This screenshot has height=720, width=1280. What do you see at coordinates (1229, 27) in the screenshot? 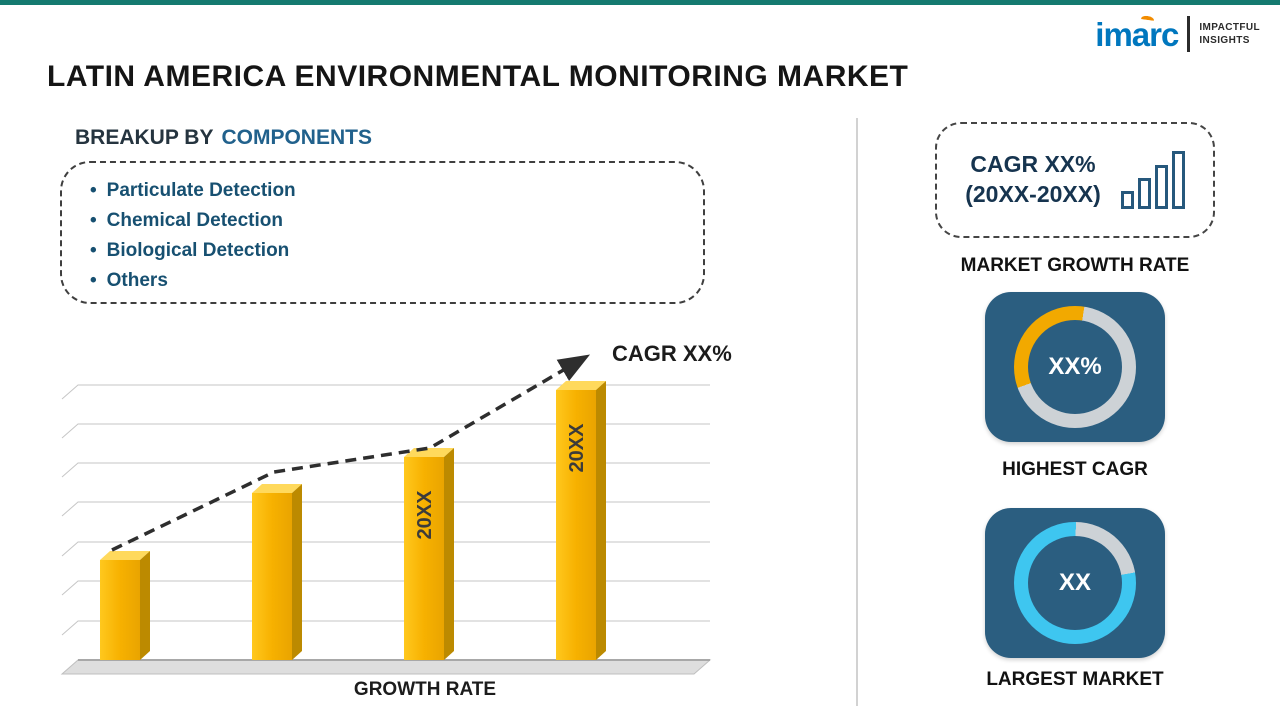
I see `logo-tagline-line1: IMPACTFUL` at bounding box center [1229, 27].